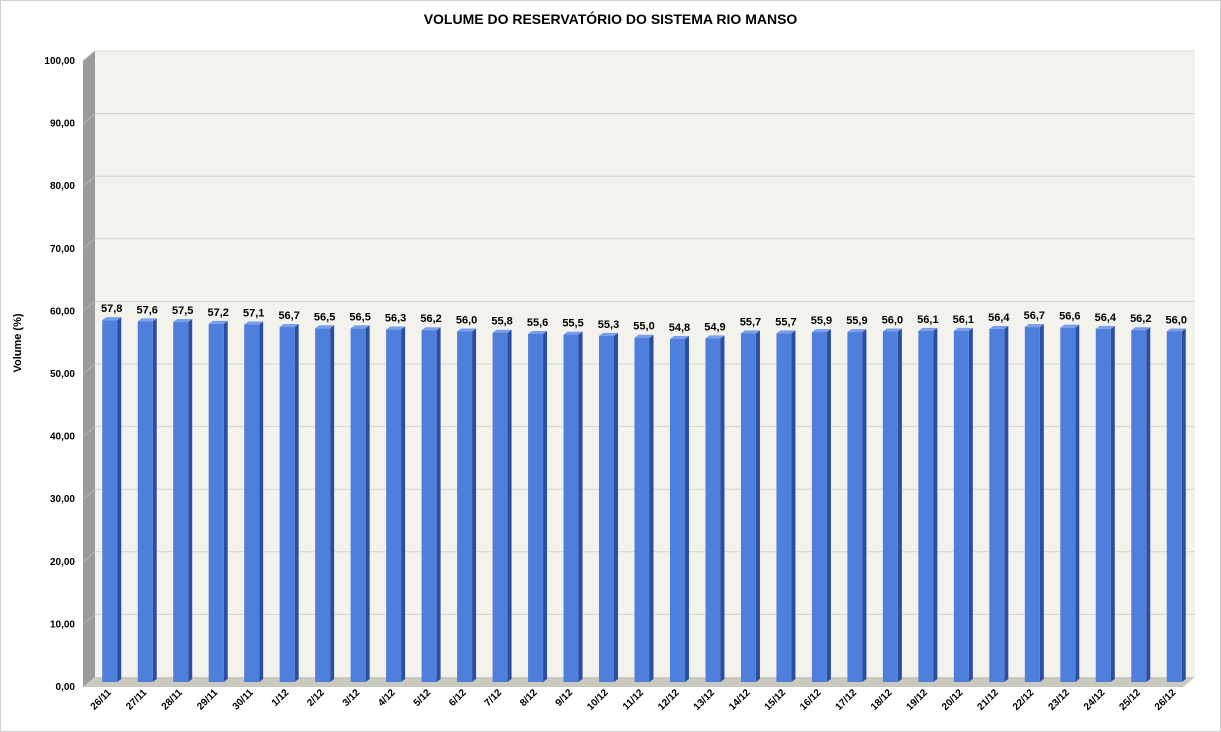 The image size is (1221, 732). What do you see at coordinates (147, 310) in the screenshot?
I see `data-label: 57,6` at bounding box center [147, 310].